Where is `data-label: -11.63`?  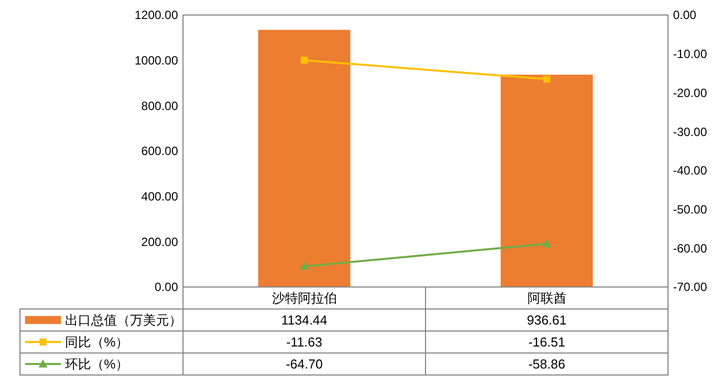 data-label: -11.63 is located at coordinates (304, 342).